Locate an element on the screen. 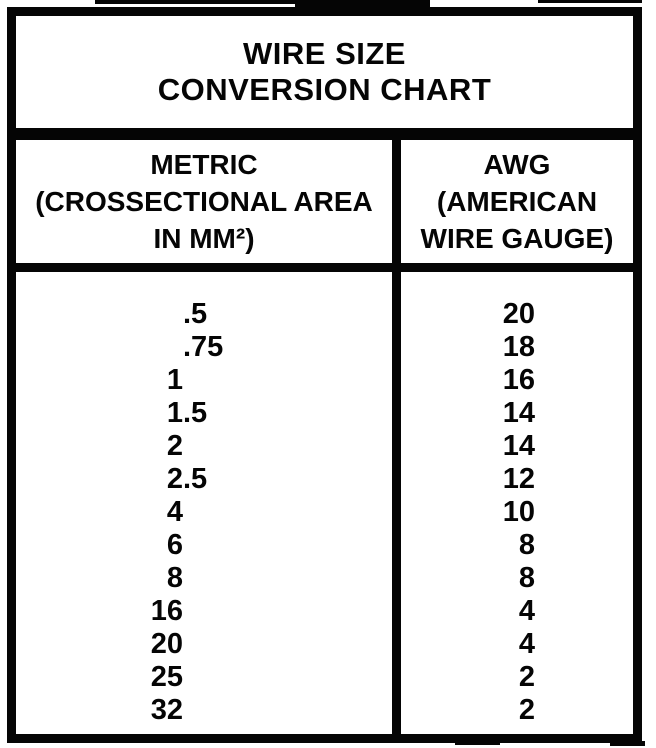  awg-cell: 10 is located at coordinates (517, 512).